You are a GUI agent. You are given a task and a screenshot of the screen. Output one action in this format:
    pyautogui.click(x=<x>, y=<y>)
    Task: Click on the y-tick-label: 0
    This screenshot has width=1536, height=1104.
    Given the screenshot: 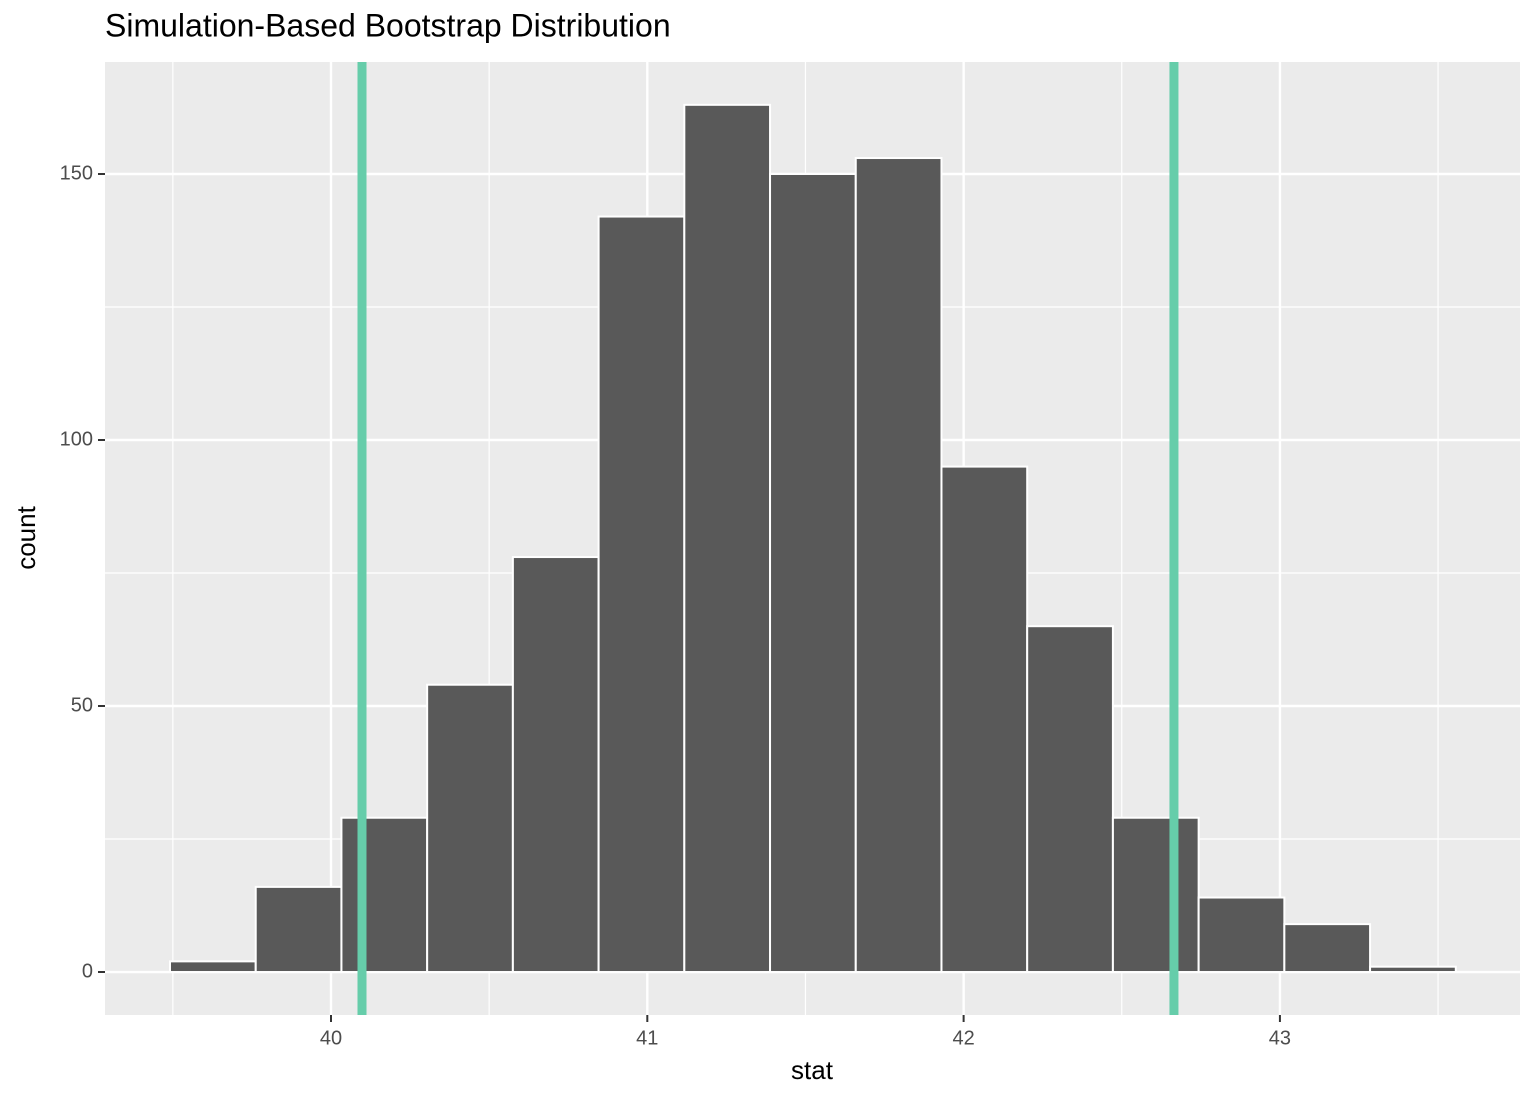 What is the action you would take?
    pyautogui.click(x=87, y=971)
    